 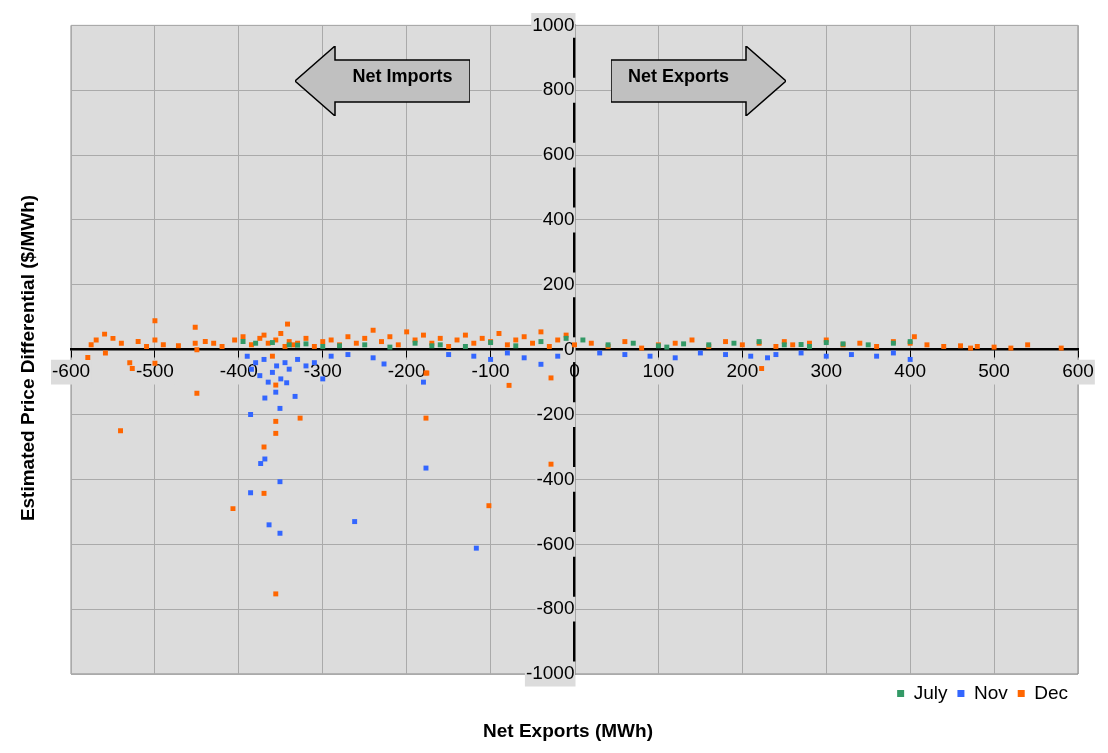 I want to click on y-tick-label: -600, so click(x=555, y=543).